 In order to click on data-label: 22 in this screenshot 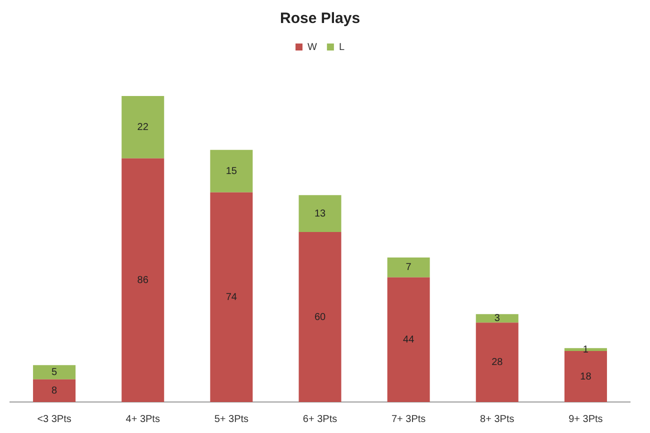, I will do `click(143, 127)`.